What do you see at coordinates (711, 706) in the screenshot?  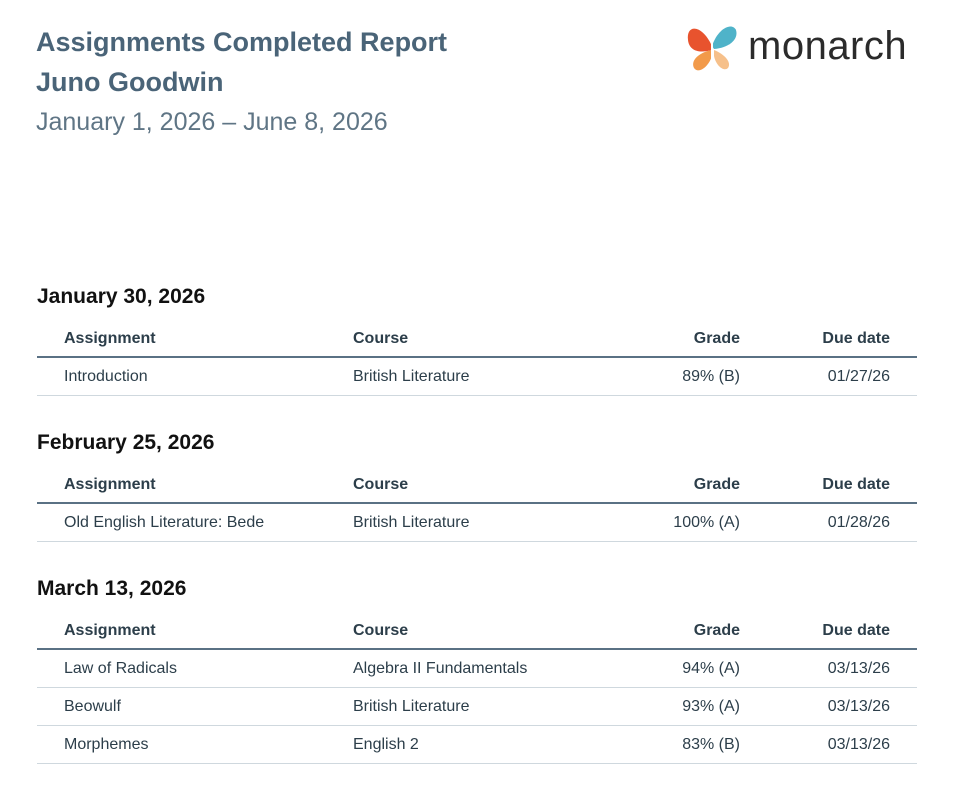 I see `grade-cell: 93% (A)` at bounding box center [711, 706].